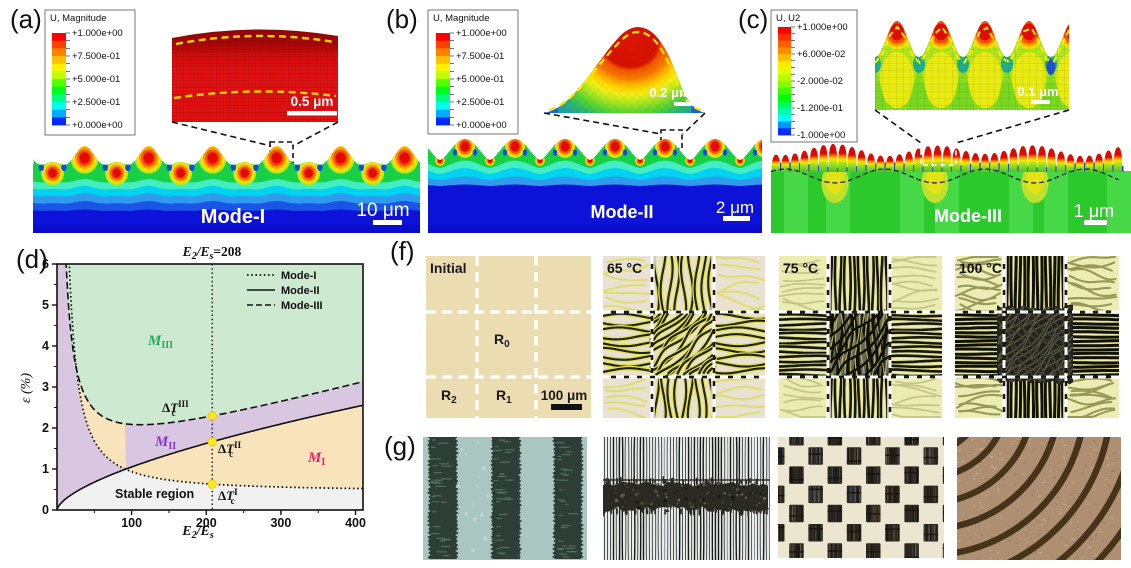 The width and height of the screenshot is (1131, 568). I want to click on svg-text: 1 μm, so click(1094, 211).